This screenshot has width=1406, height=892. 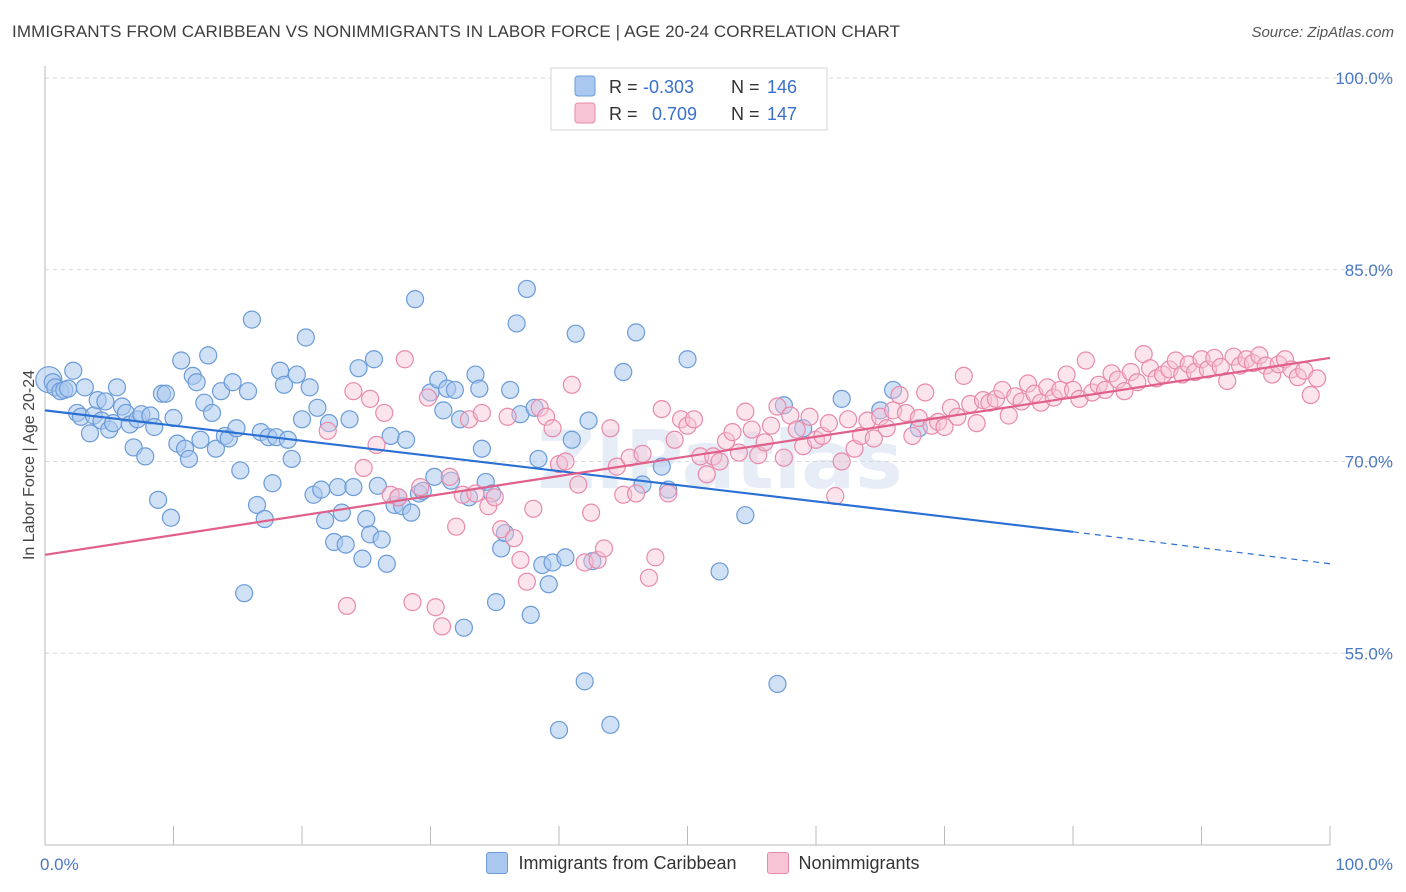 What do you see at coordinates (1369, 653) in the screenshot?
I see `y-tick-label-0: 55.0%` at bounding box center [1369, 653].